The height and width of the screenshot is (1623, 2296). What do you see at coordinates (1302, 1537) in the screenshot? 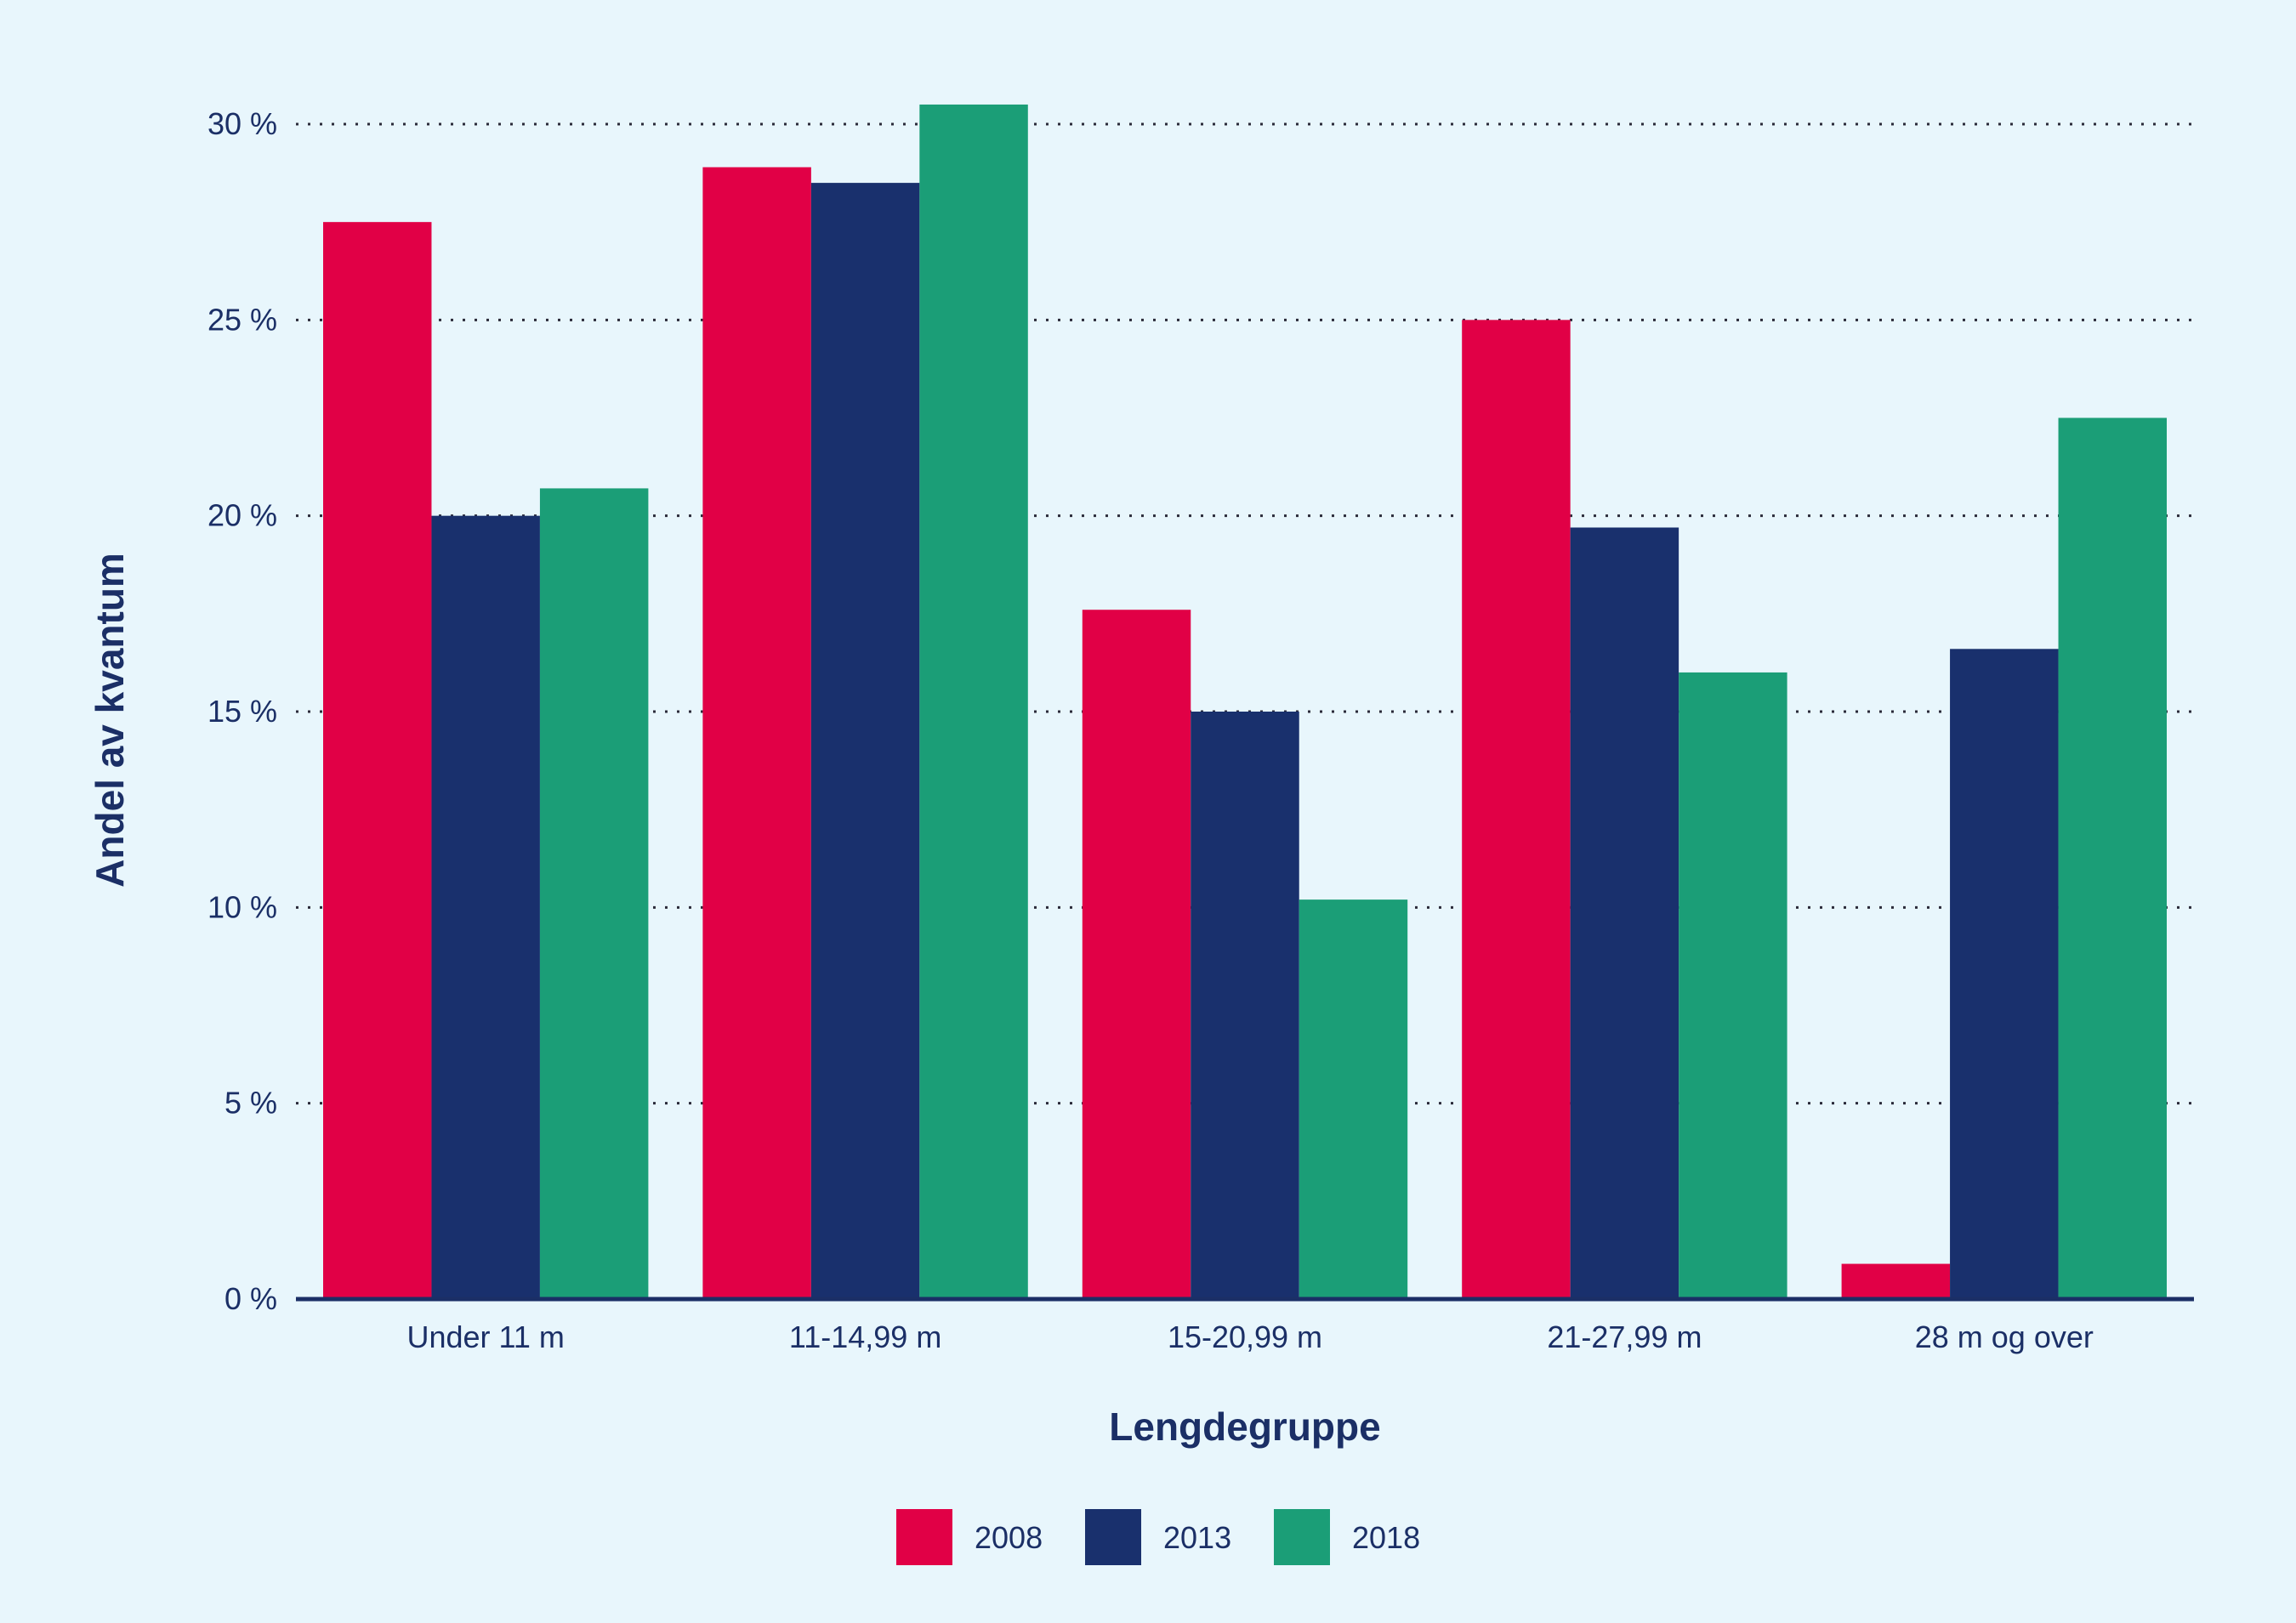
I see `legend-swatch-2018` at bounding box center [1302, 1537].